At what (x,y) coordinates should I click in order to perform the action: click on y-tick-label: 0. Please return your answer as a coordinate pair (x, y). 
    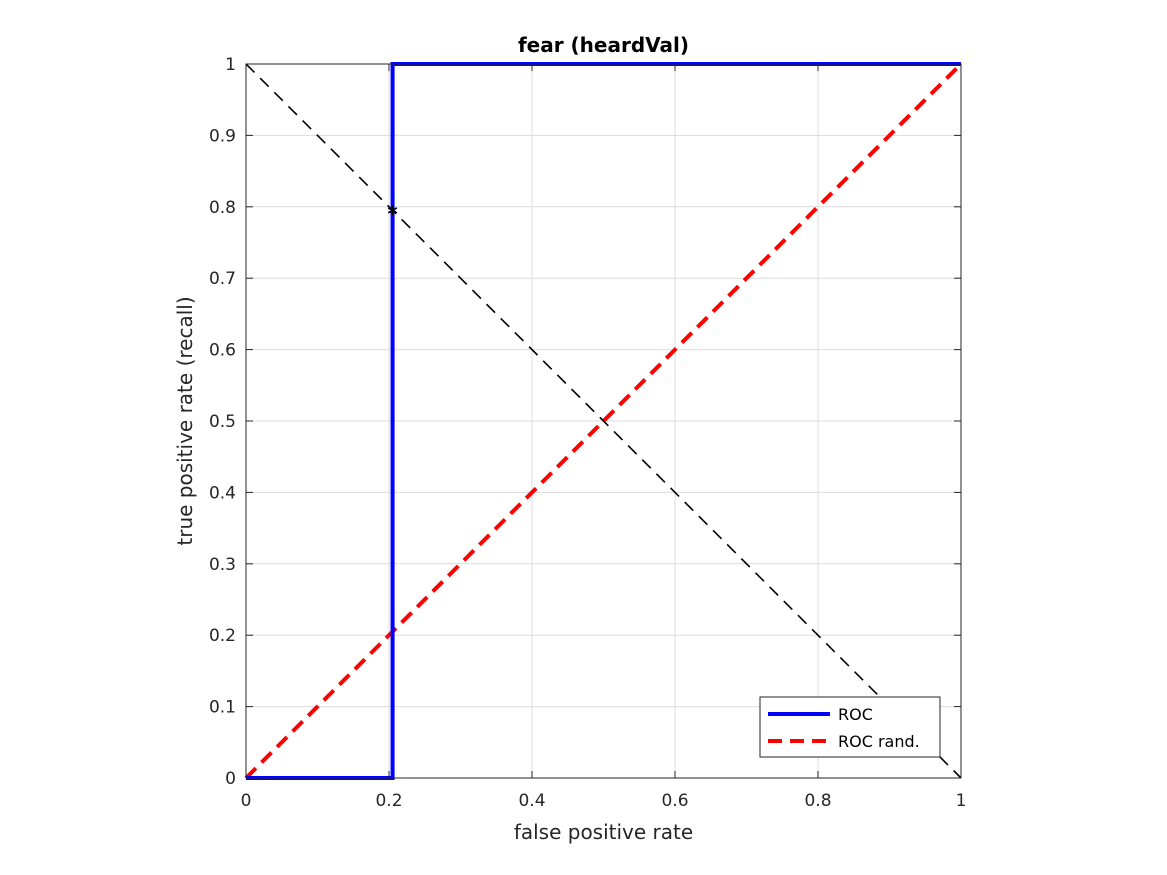
    Looking at the image, I should click on (230, 779).